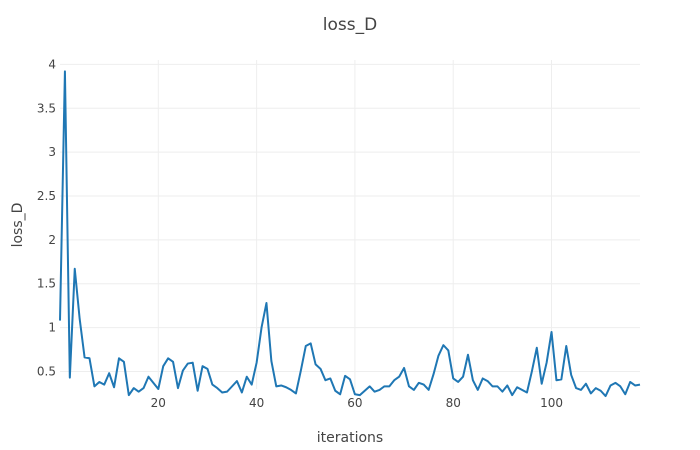 This screenshot has width=700, height=450. I want to click on x-tick-label: 80, so click(453, 403).